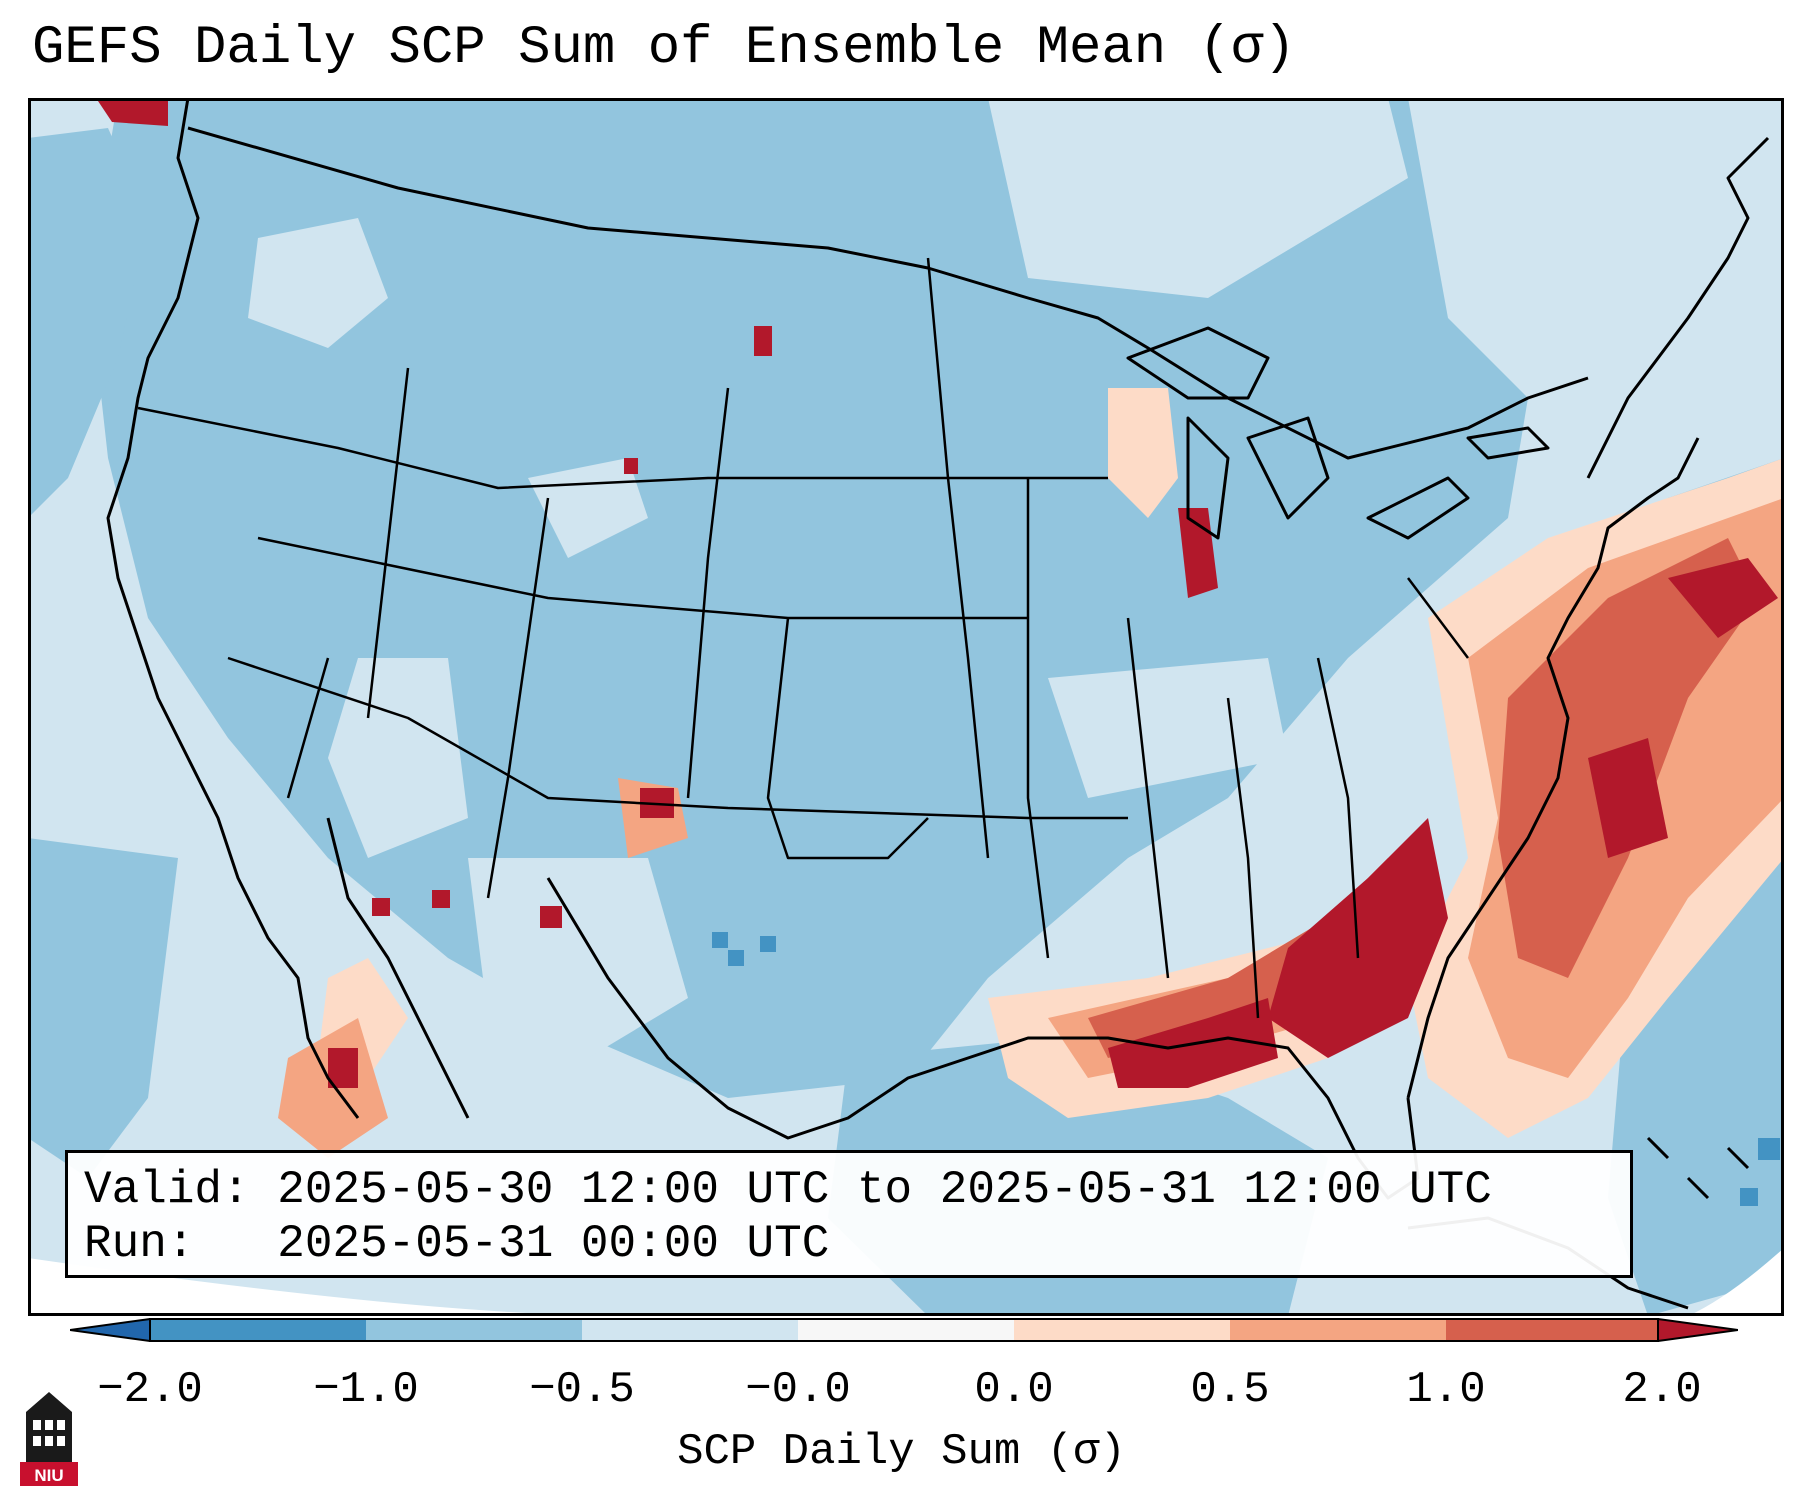 This screenshot has height=1506, width=1803. Describe the element at coordinates (167, 1190) in the screenshot. I see `valid-label: Valid:` at that location.